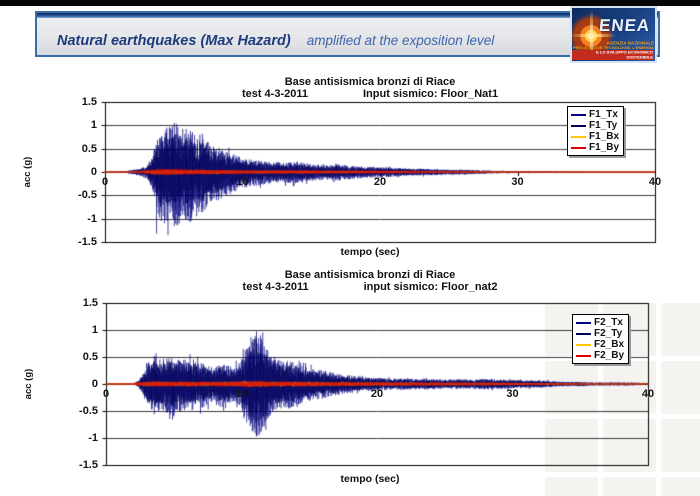 This screenshot has width=700, height=496. What do you see at coordinates (517, 182) in the screenshot?
I see `chart-1-xtick-label: 30` at bounding box center [517, 182].